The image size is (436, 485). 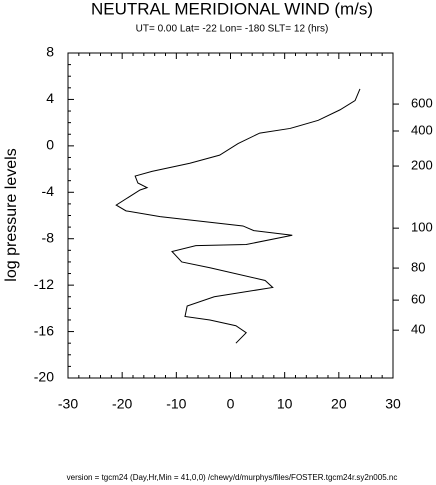 I want to click on right-tick-label: 60, so click(x=418, y=299).